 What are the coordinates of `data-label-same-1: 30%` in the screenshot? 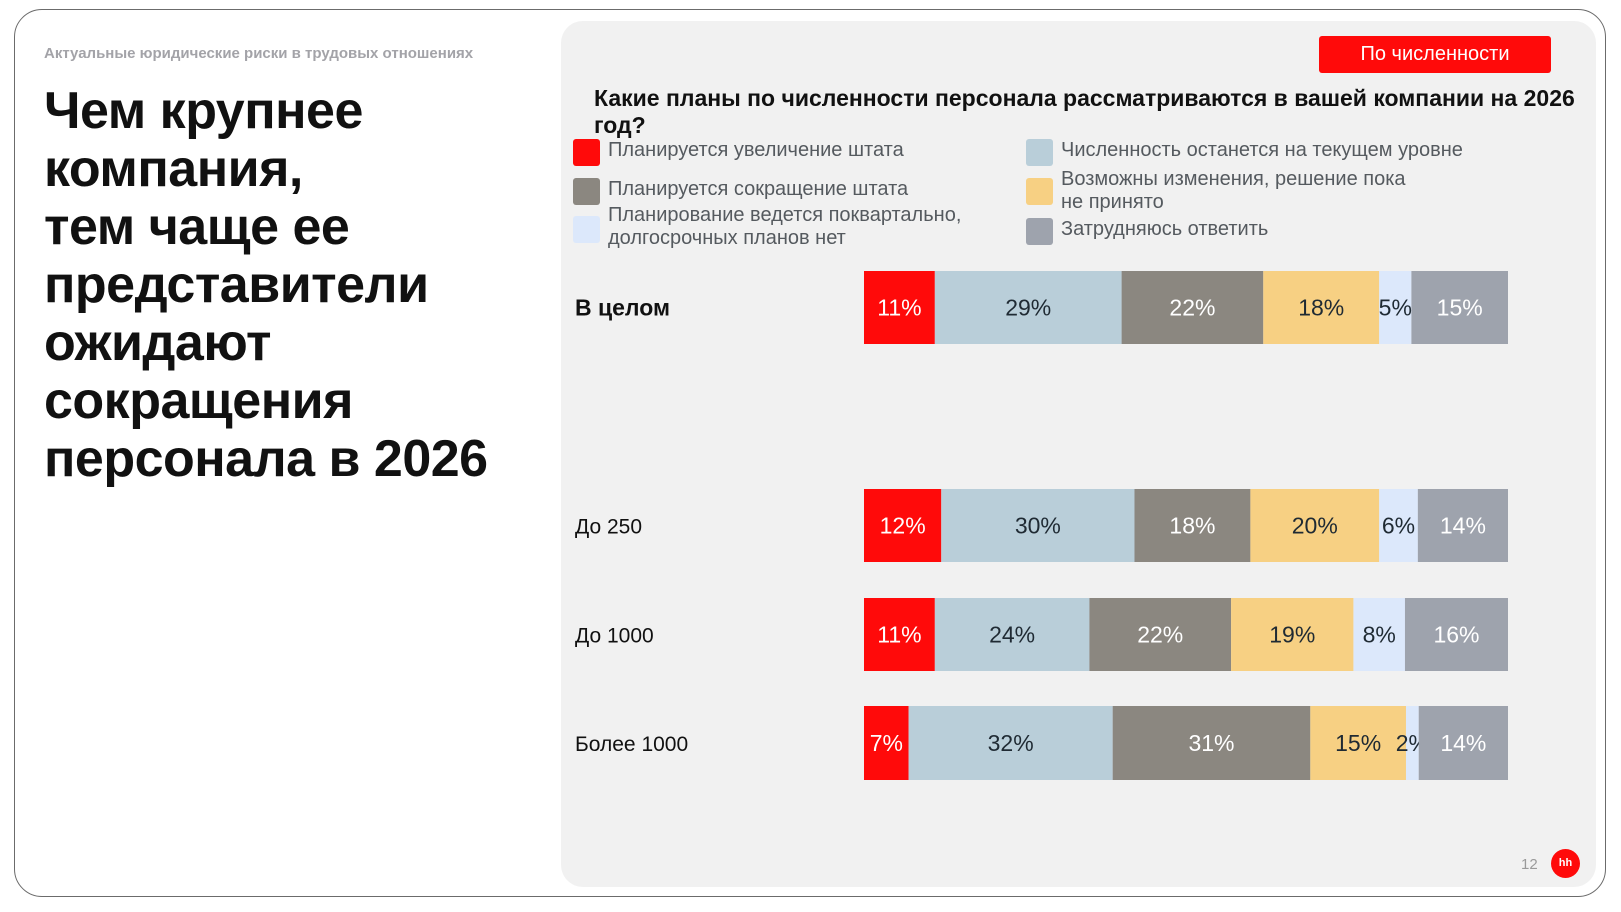 It's located at (1038, 526).